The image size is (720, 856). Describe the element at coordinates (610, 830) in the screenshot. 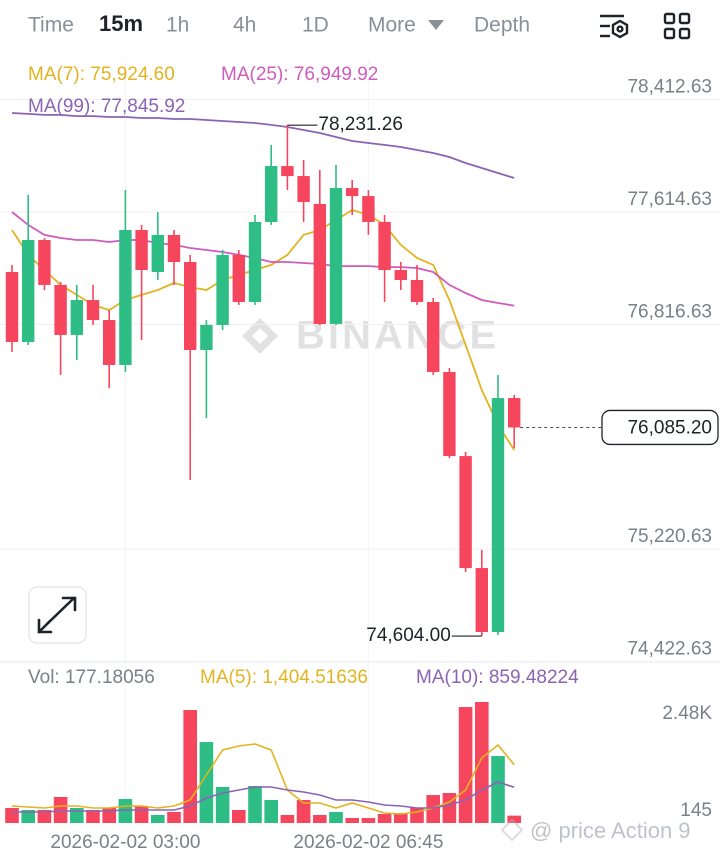

I see `overlay-text: @ price Action 9` at that location.